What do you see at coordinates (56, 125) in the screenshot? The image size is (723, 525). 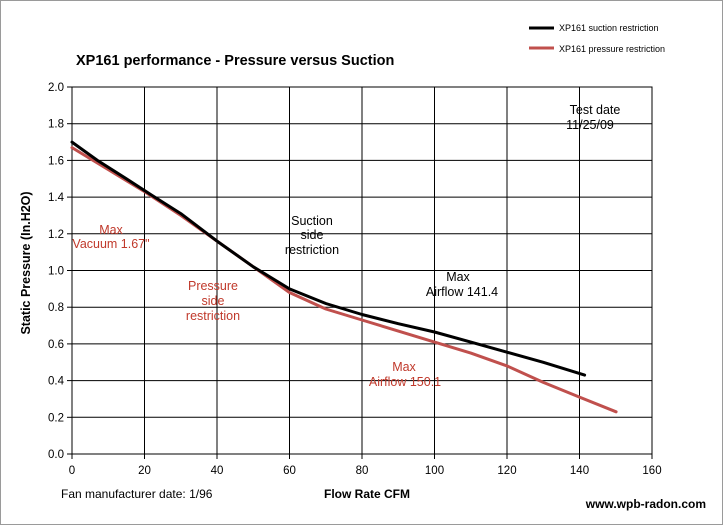 I see `y-tick-label: 1.8` at bounding box center [56, 125].